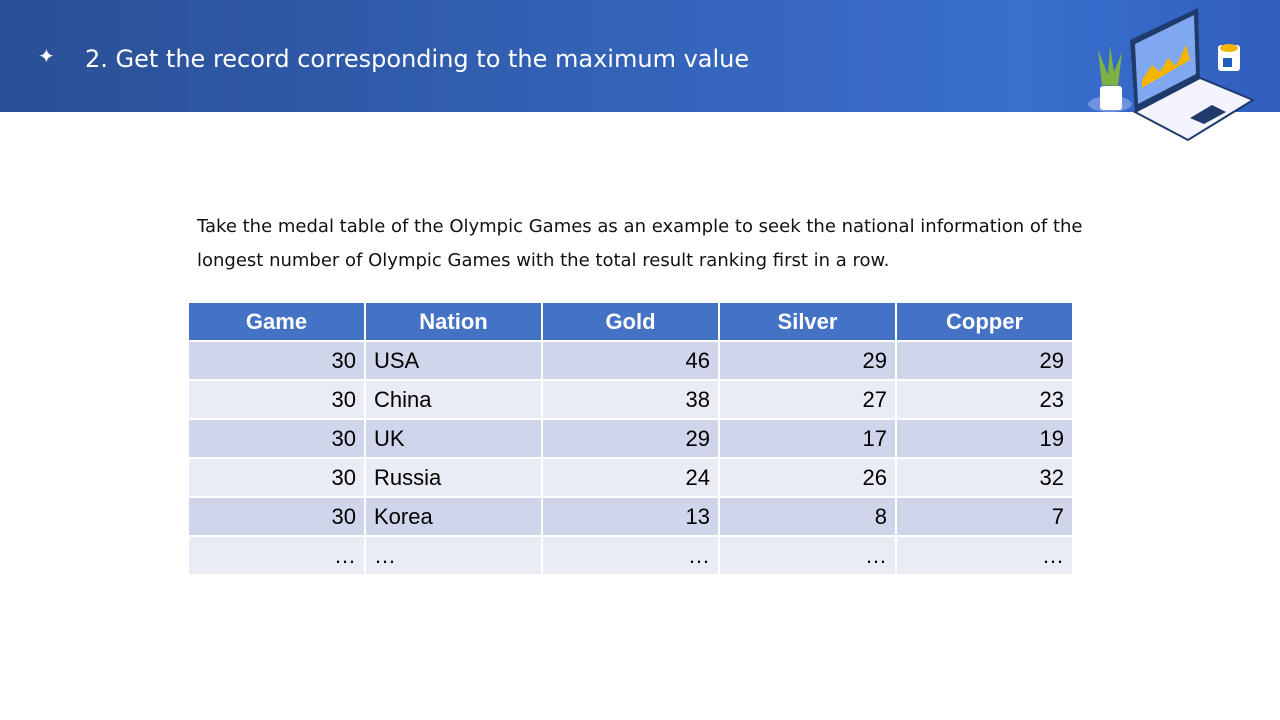 The image size is (1280, 720). What do you see at coordinates (453, 399) in the screenshot?
I see `table-cell: China` at bounding box center [453, 399].